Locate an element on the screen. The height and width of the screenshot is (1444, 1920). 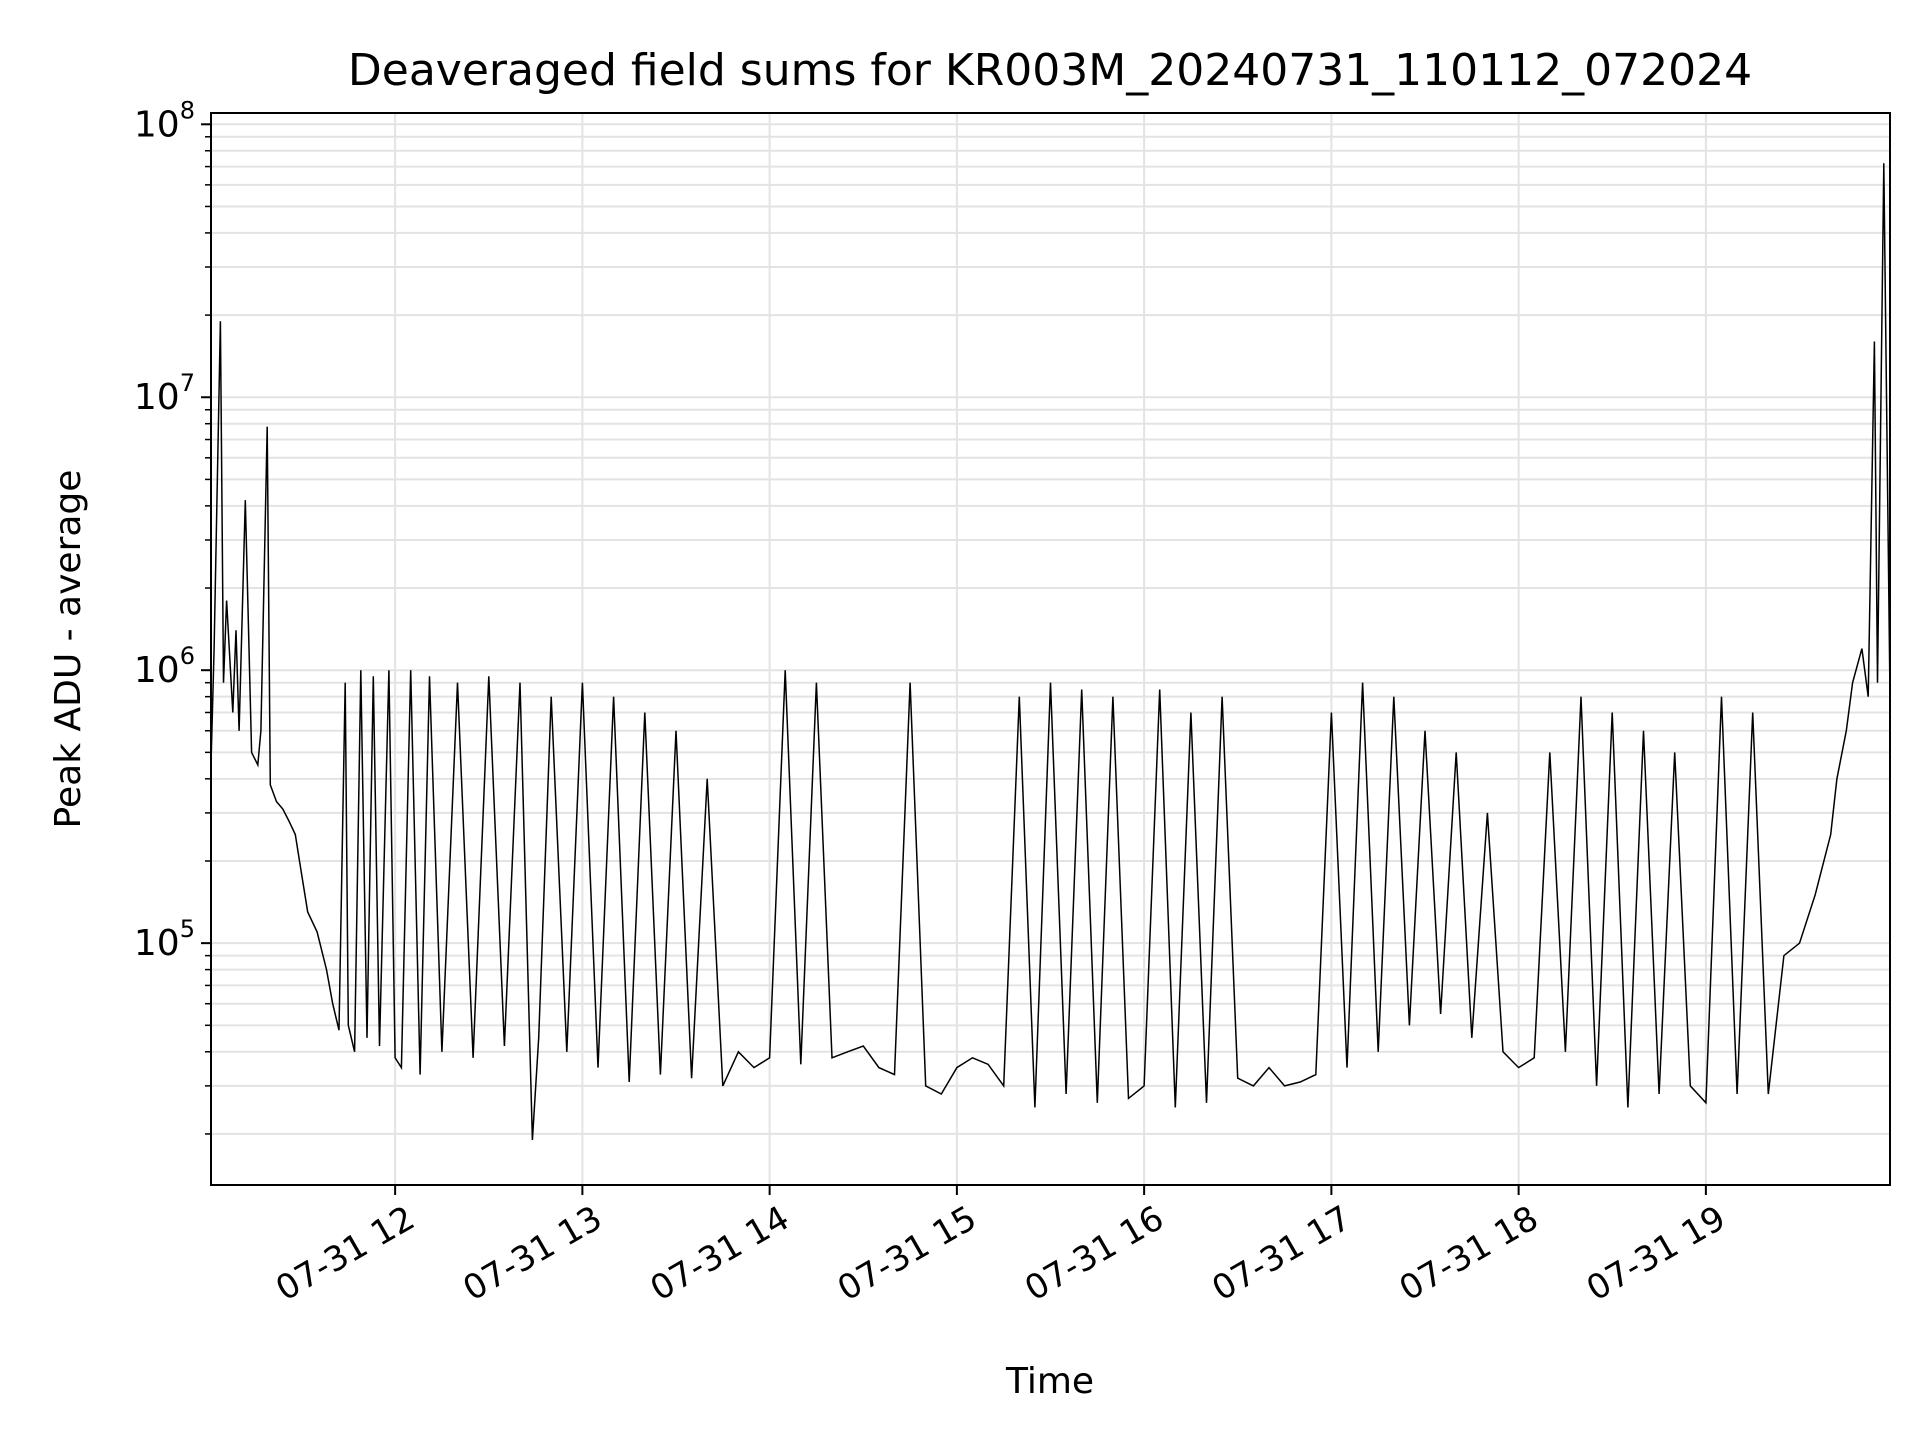
y-axis-label: Peak ADU - average is located at coordinates (68, 649).